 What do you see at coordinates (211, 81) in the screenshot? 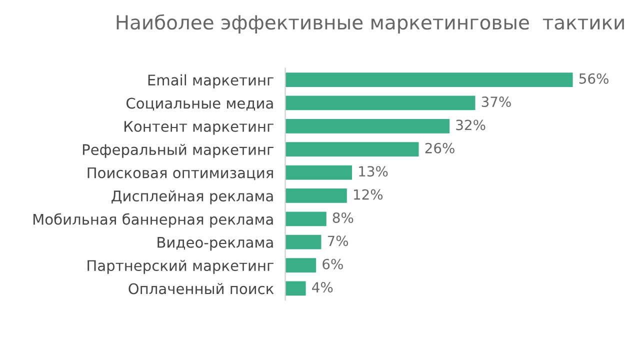
I see `y-tick-label: Email маркетинг` at bounding box center [211, 81].